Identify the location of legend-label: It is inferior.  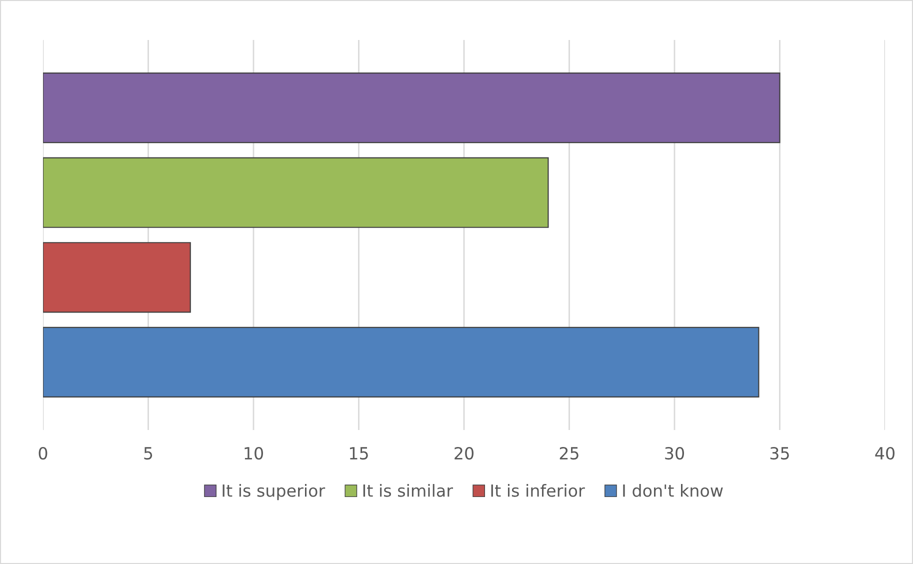
(538, 490).